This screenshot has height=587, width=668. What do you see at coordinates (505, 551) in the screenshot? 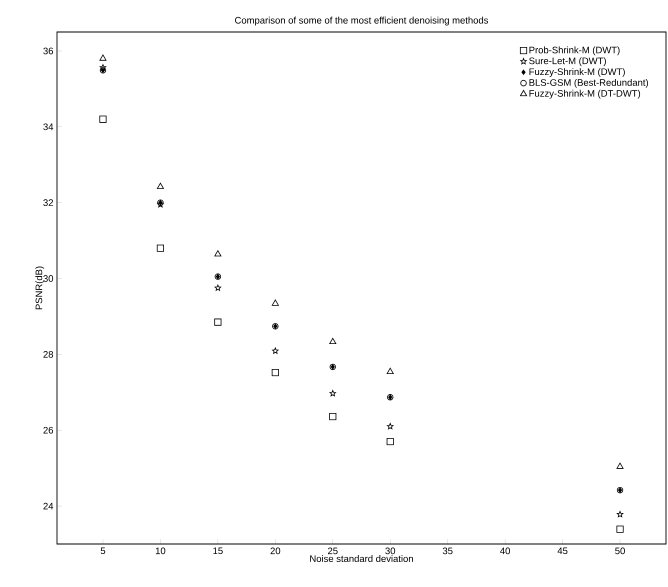
I see `x-tick-label: 40` at bounding box center [505, 551].